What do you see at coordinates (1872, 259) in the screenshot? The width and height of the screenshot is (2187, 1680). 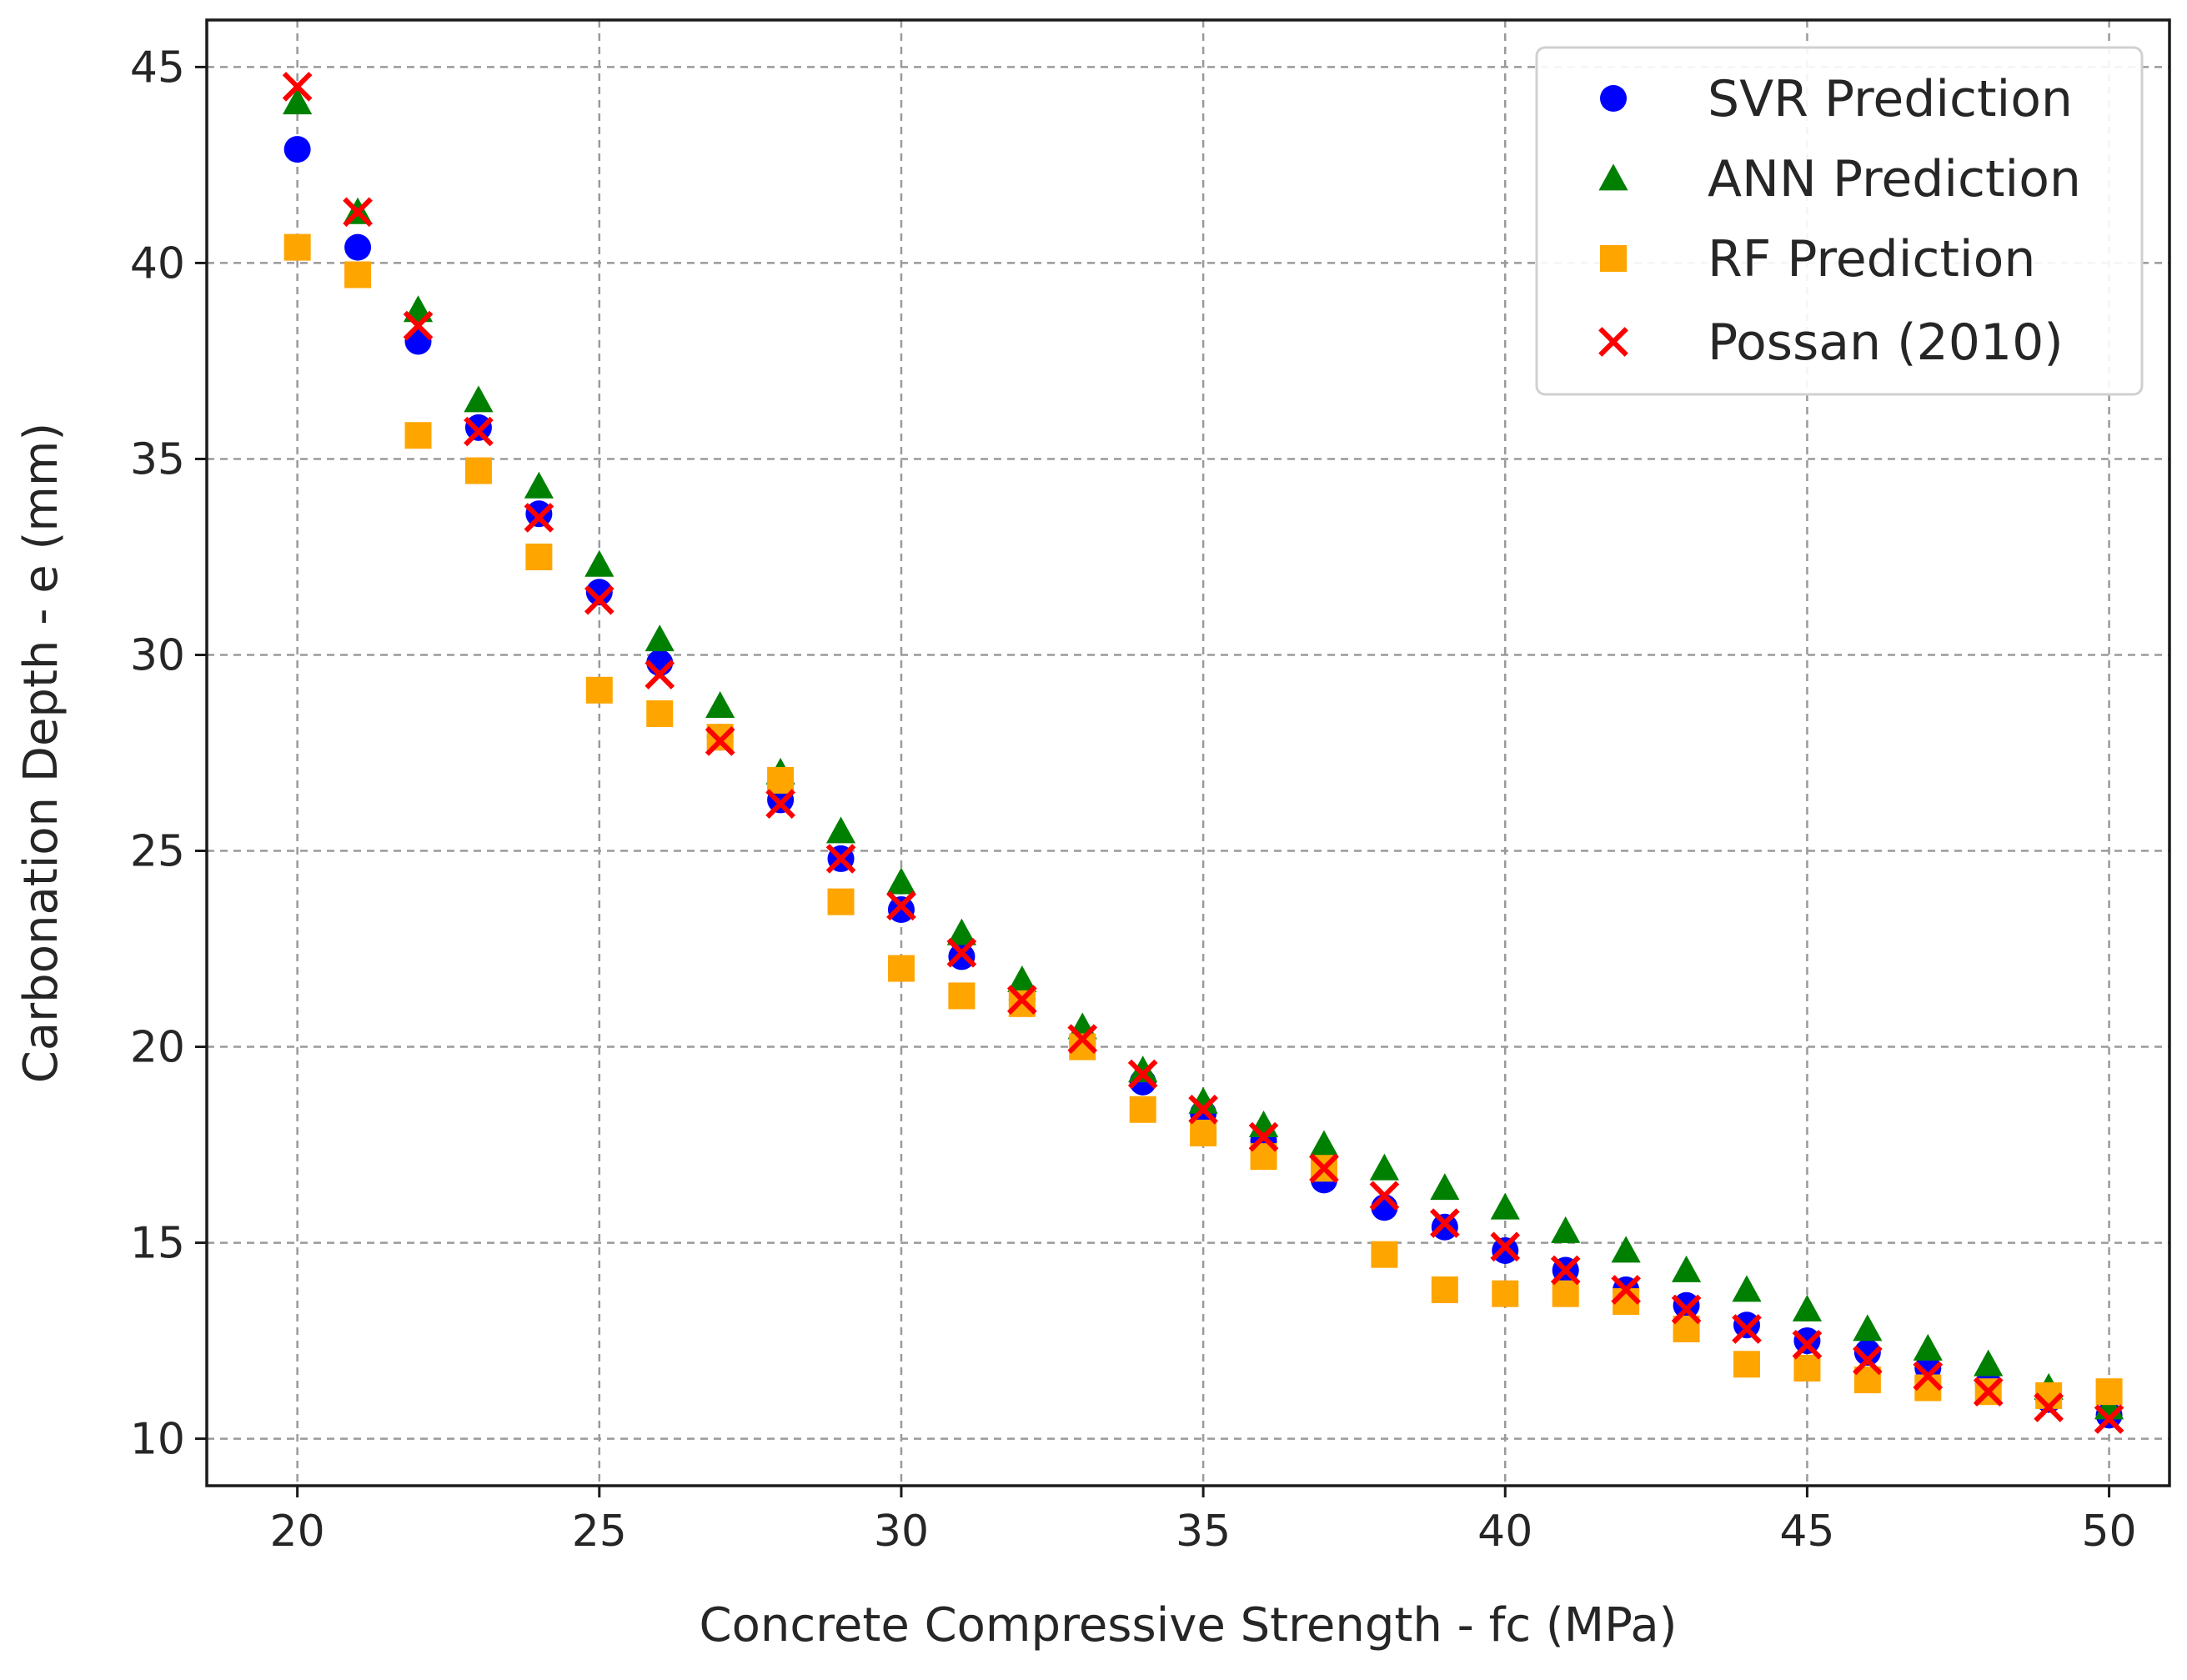 I see `legend-label-rf-prediction: RF Prediction` at bounding box center [1872, 259].